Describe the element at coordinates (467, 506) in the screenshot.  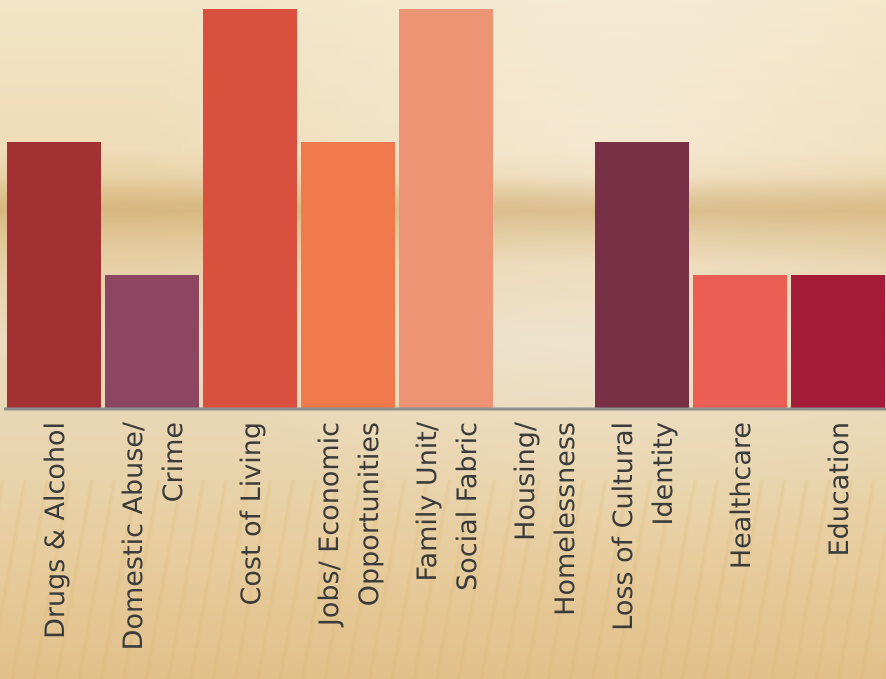
I see `category-label-line: Social Fabric` at that location.